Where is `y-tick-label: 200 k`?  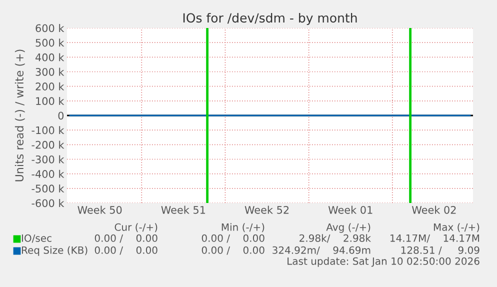 y-tick-label: 200 k is located at coordinates (50, 86).